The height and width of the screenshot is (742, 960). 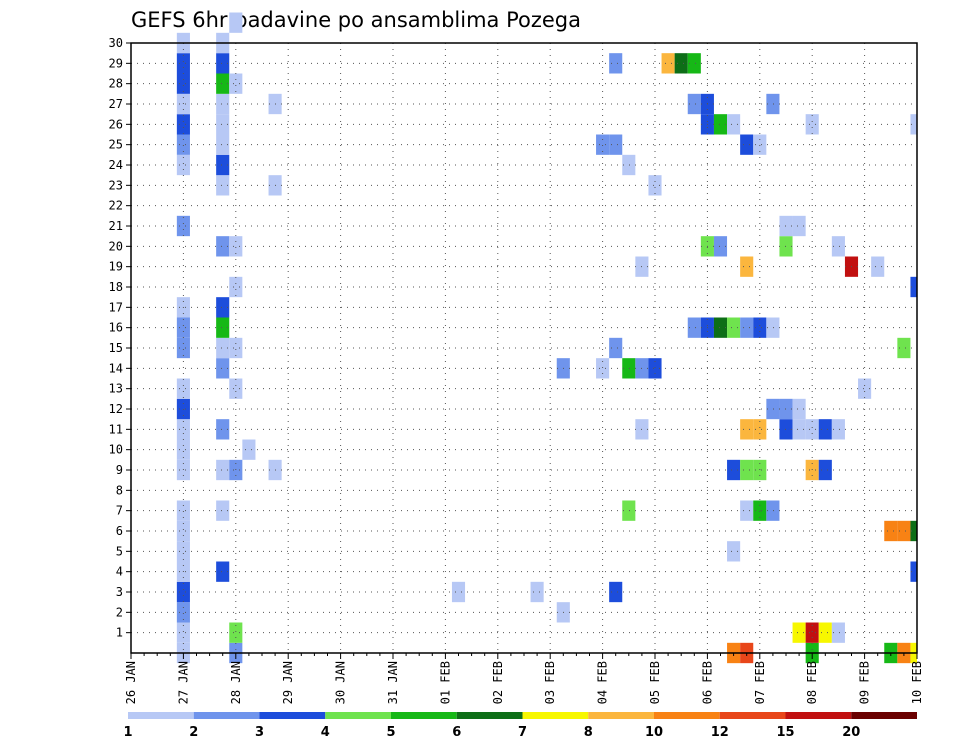 I want to click on y-tick-label: 3, so click(x=119, y=592).